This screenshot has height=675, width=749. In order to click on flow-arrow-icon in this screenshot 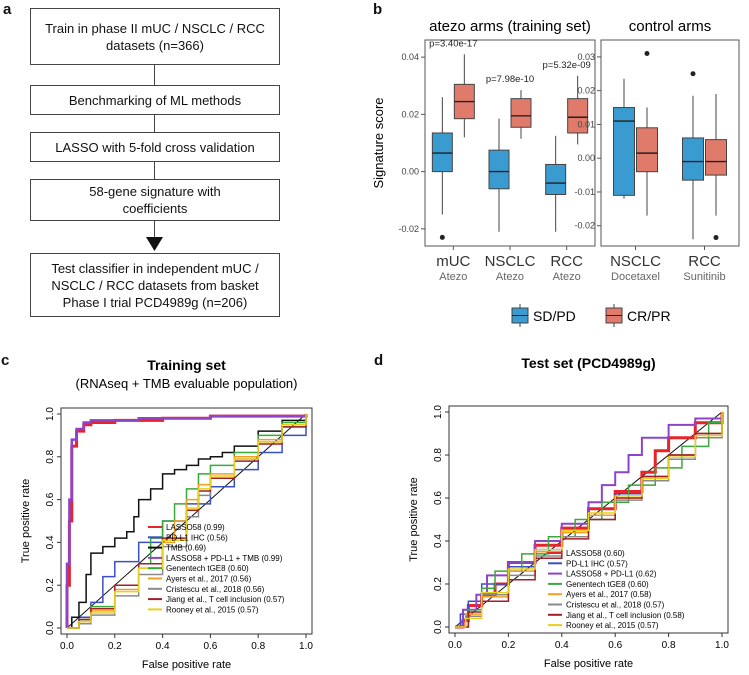, I will do `click(154, 244)`.